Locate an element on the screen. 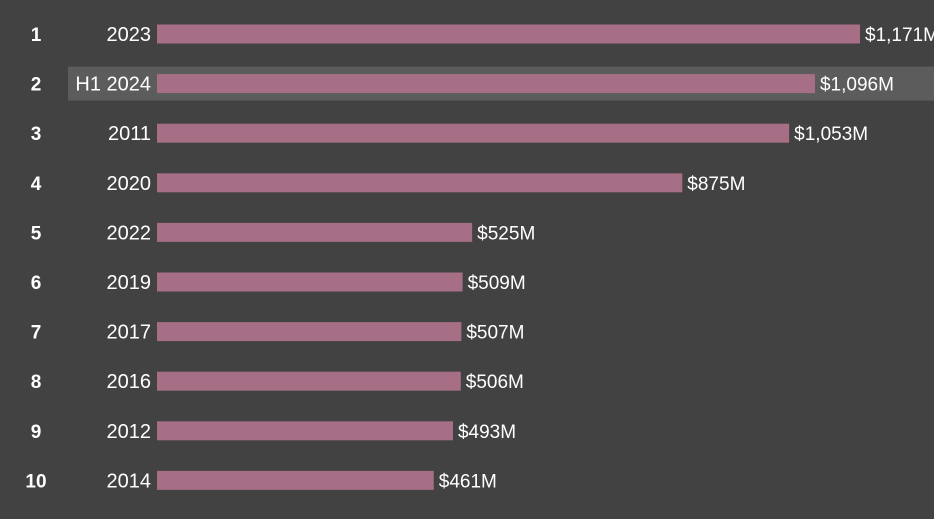 This screenshot has height=519, width=934. rank-label: 3 is located at coordinates (36, 134).